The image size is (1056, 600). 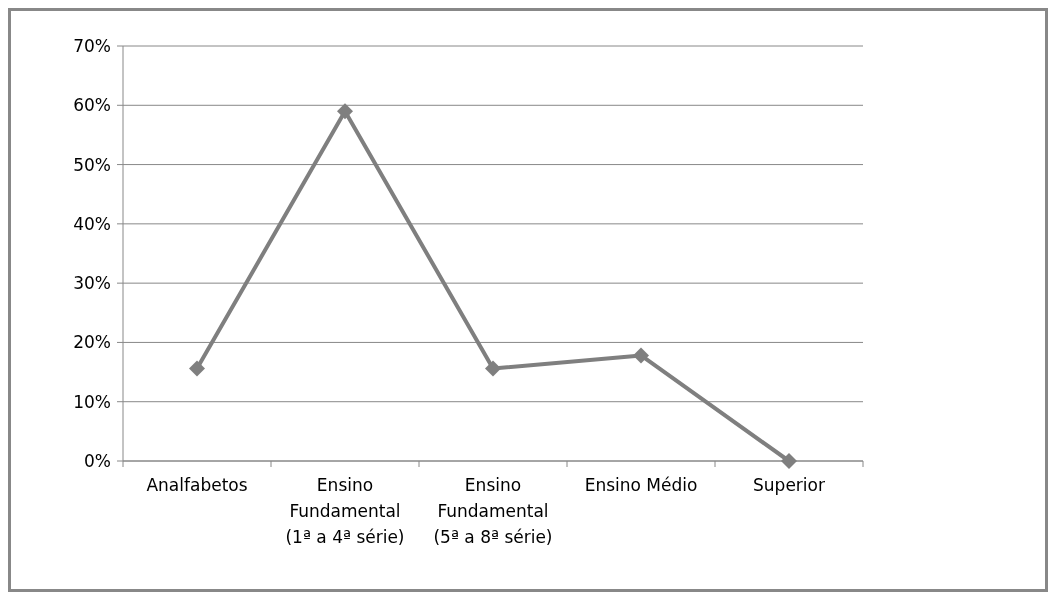 What do you see at coordinates (92, 342) in the screenshot?
I see `y-tick-label: 20%` at bounding box center [92, 342].